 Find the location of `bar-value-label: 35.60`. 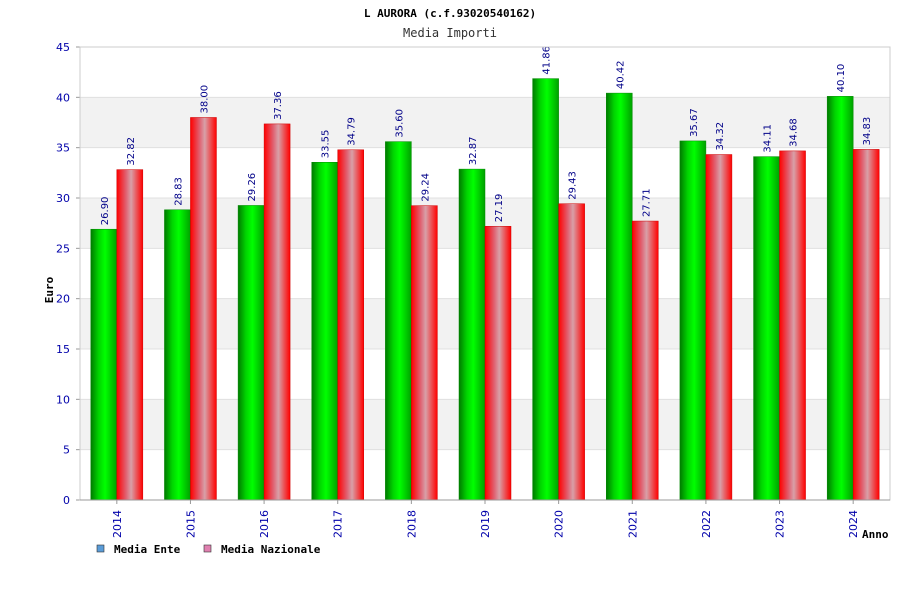

bar-value-label: 35.60 is located at coordinates (399, 123).